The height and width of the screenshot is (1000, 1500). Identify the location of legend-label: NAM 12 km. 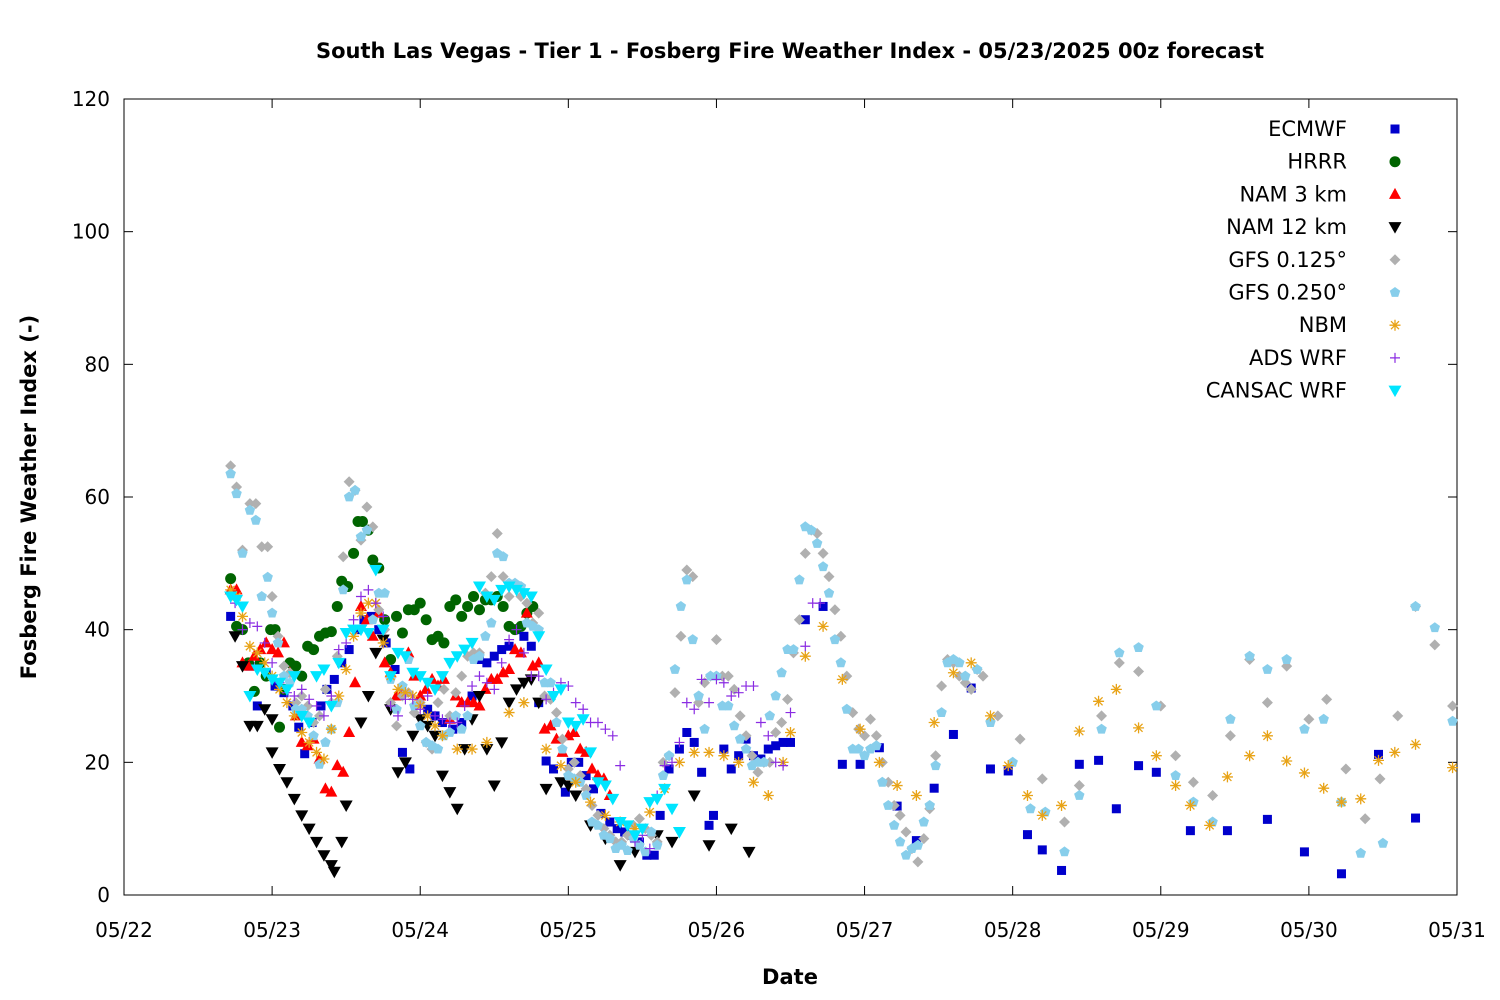
(1286, 227).